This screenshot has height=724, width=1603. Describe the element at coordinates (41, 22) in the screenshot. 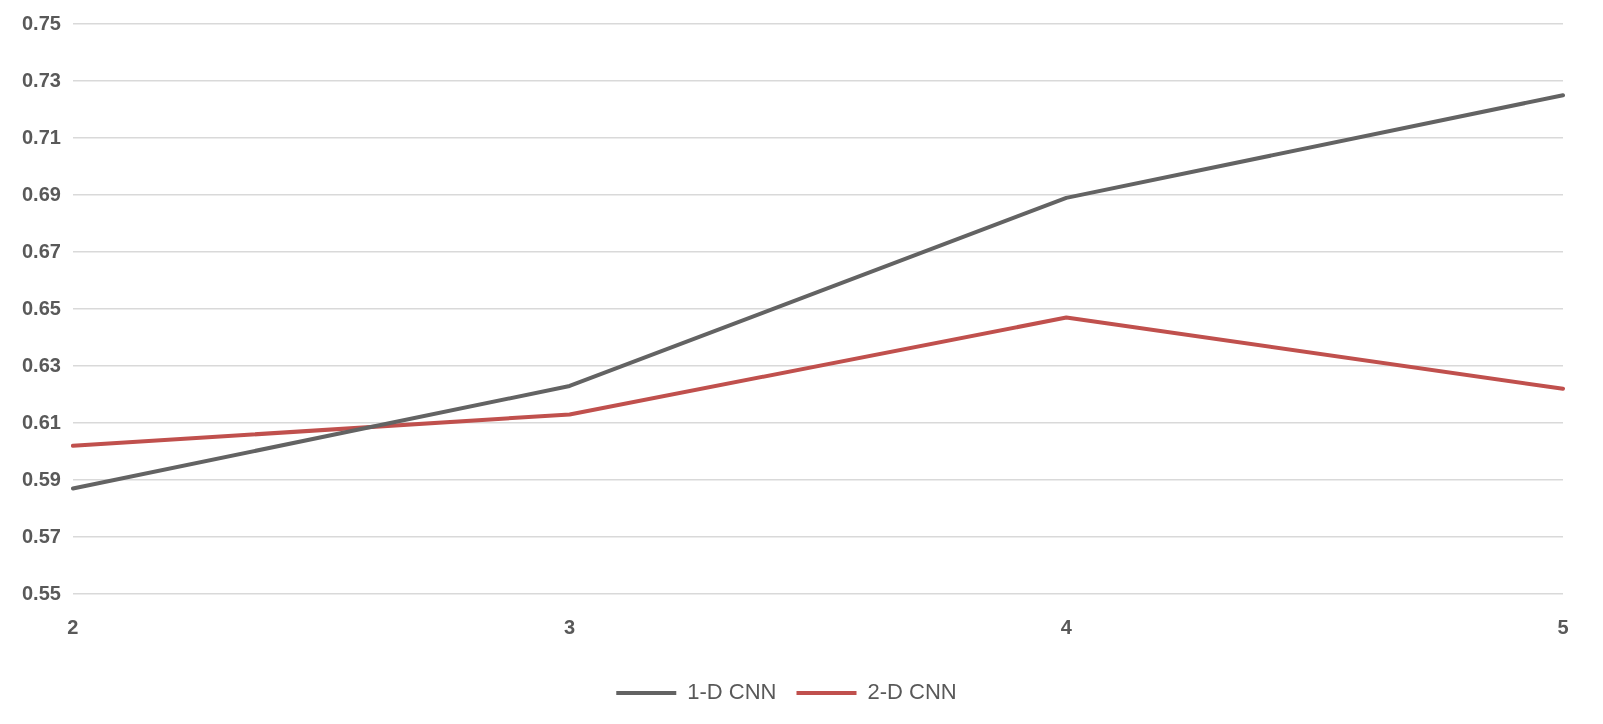

I see `y-tick-label: 0.75` at that location.